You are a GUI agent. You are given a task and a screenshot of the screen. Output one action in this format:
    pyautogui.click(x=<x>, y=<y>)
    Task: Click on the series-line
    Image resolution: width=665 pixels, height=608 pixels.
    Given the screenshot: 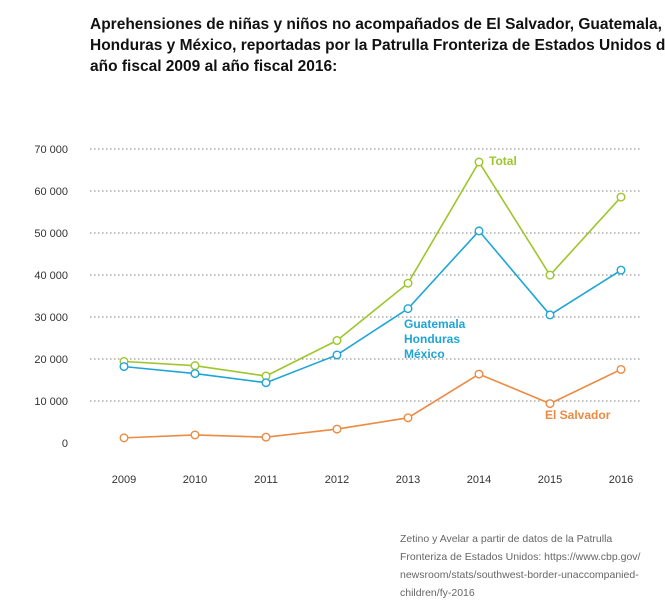 What is the action you would take?
    pyautogui.click(x=372, y=403)
    